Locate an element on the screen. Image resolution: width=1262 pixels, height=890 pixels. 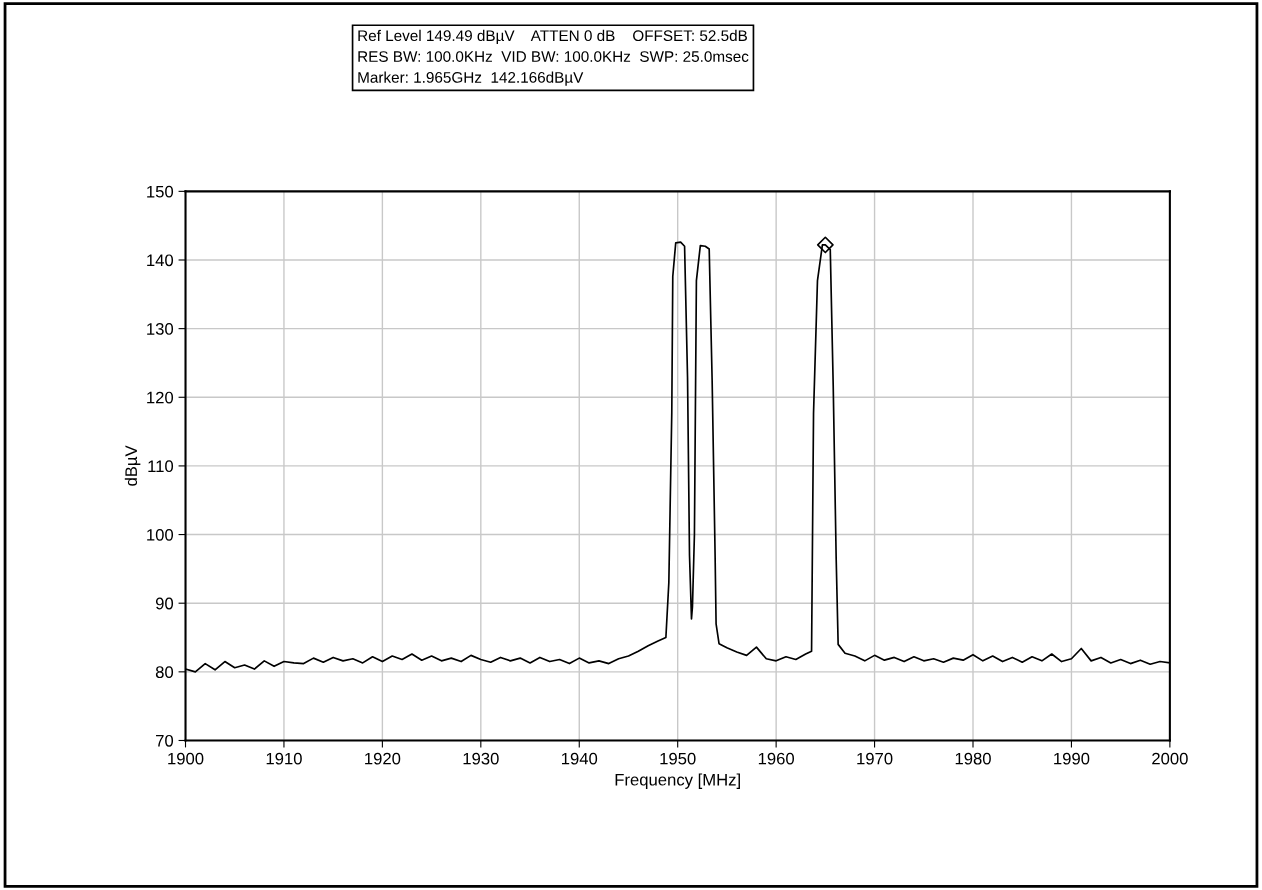
x-tick-label: 2000 is located at coordinates (1170, 758).